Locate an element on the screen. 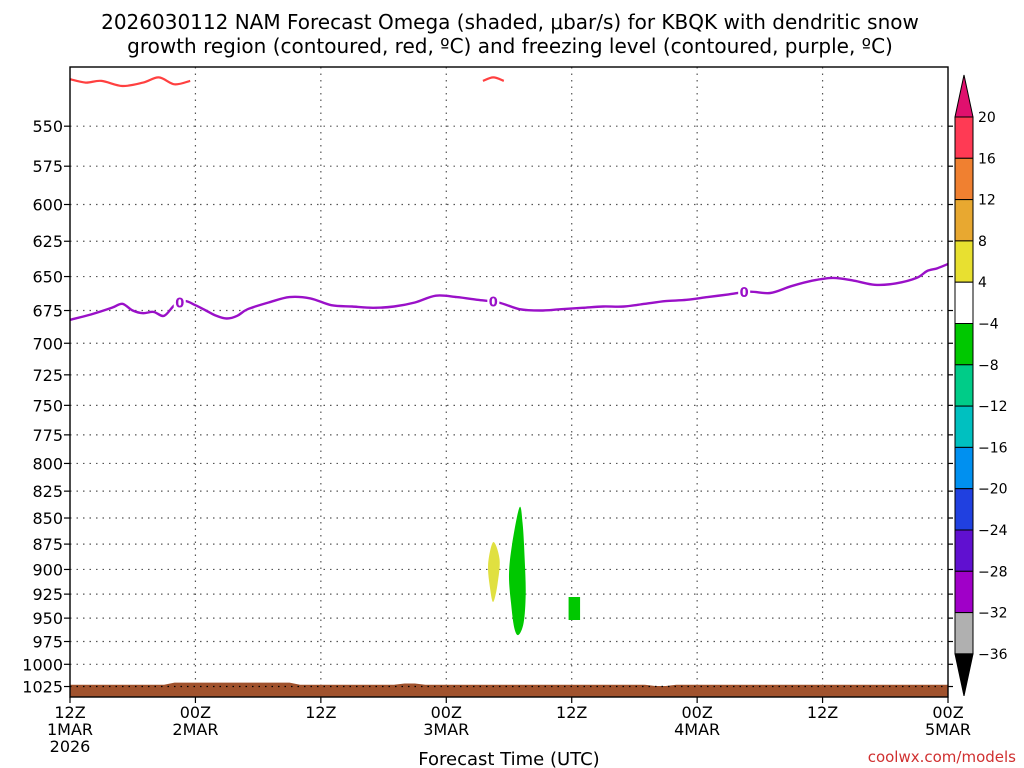  y-tick-label-1025: 1025 is located at coordinates (42, 687).